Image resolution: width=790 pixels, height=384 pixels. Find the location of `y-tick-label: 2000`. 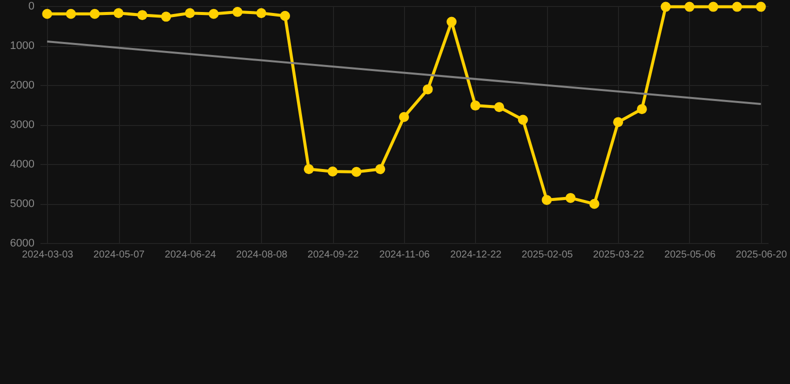

y-tick-label: 2000 is located at coordinates (22, 86).